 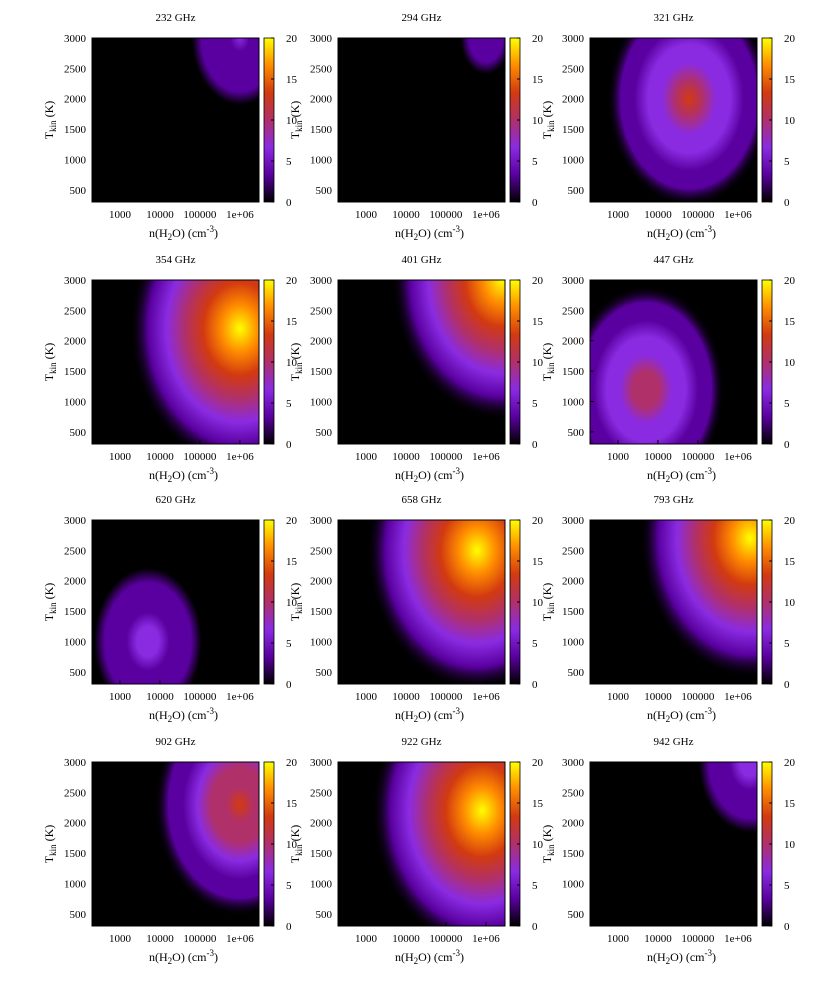 I want to click on panel-title: 658 GHz, so click(x=421, y=500).